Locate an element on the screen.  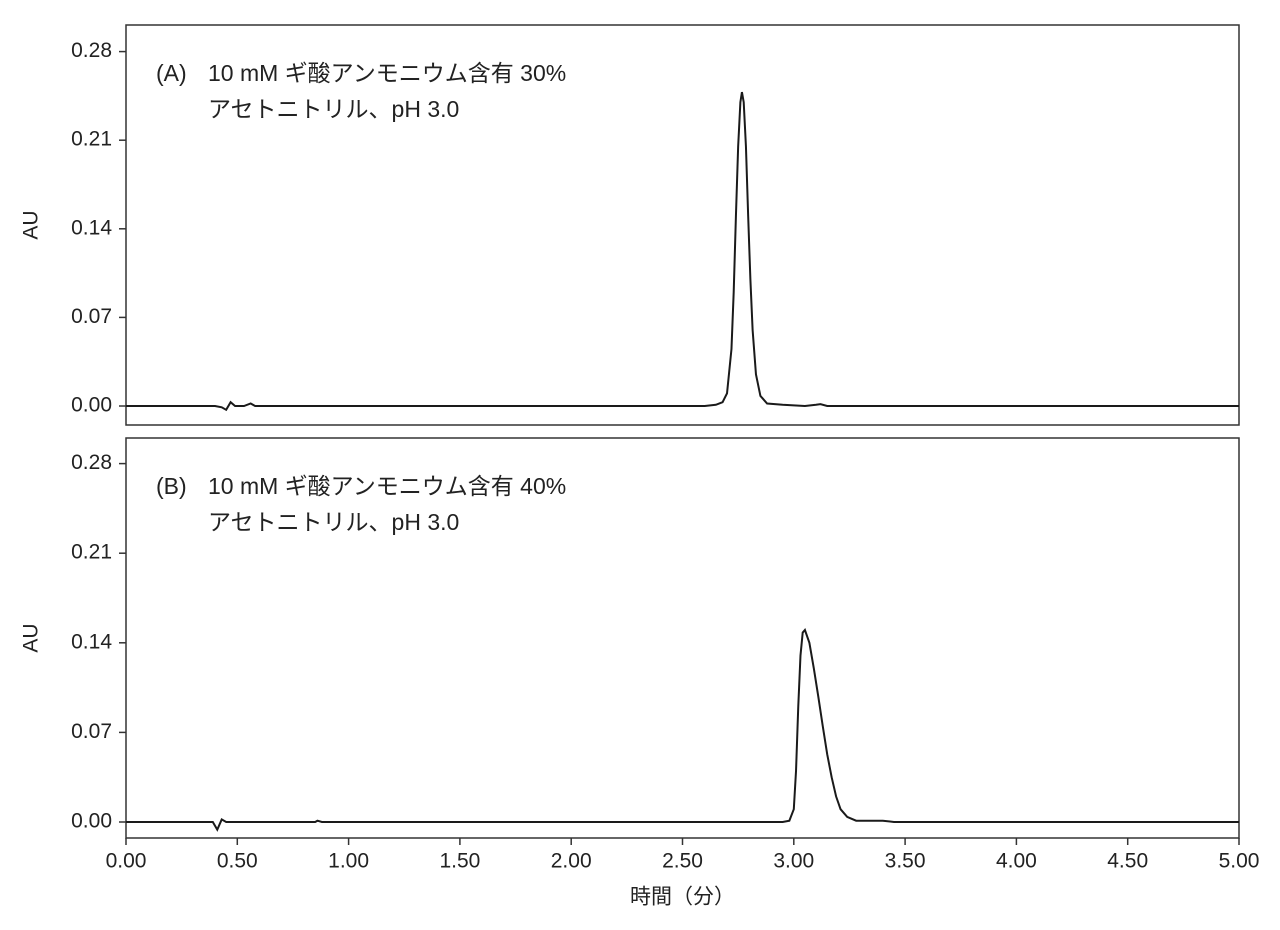
x-tick-label: 2.00 is located at coordinates (571, 861).